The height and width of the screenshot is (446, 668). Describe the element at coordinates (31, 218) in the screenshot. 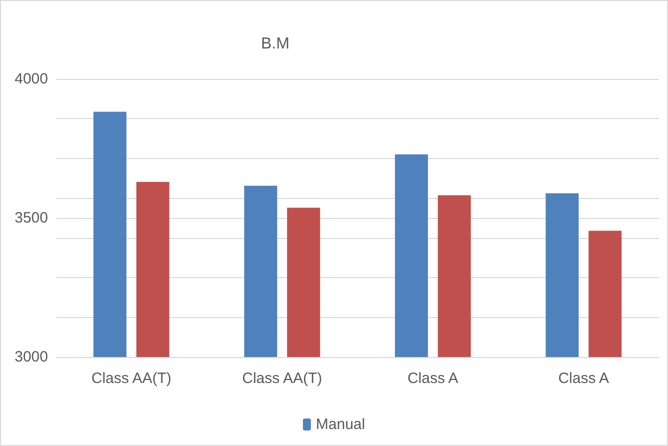

I see `y-tick-label: 3500` at that location.